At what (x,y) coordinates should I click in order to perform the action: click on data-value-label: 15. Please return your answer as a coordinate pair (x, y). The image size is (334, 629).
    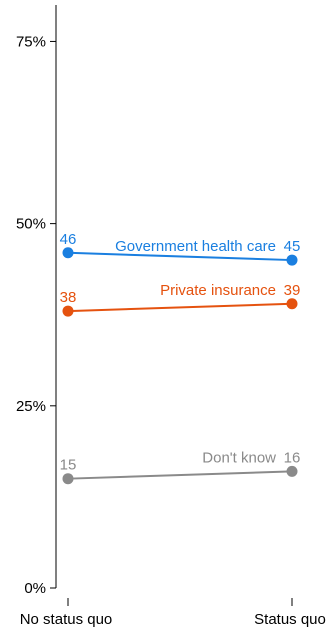
    Looking at the image, I should click on (68, 465).